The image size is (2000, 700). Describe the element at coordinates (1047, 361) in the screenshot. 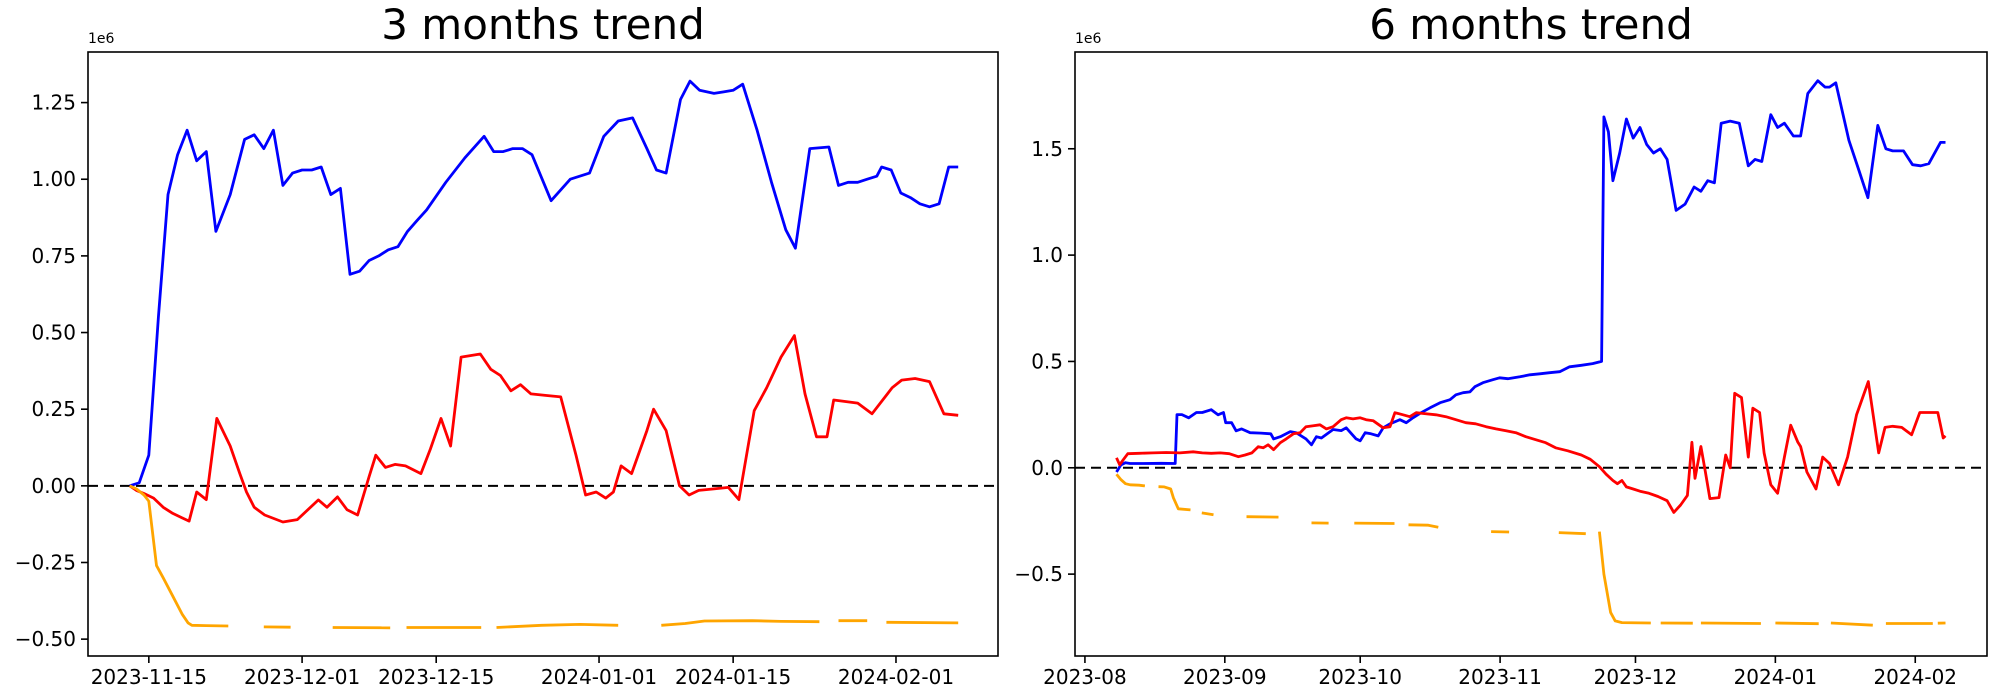

I see `y-axis-tick-label: 0.5` at that location.